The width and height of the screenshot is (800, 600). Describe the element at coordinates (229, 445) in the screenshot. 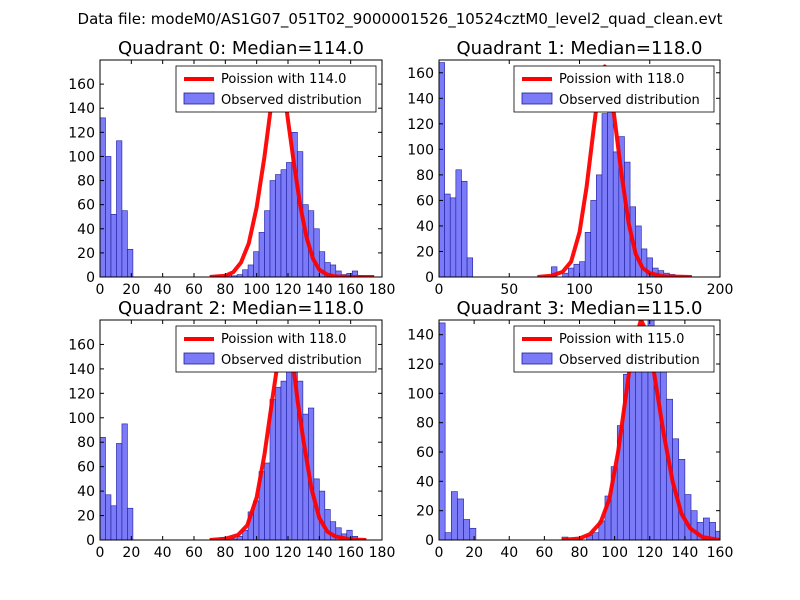

I see `quadrant-2-bars` at that location.